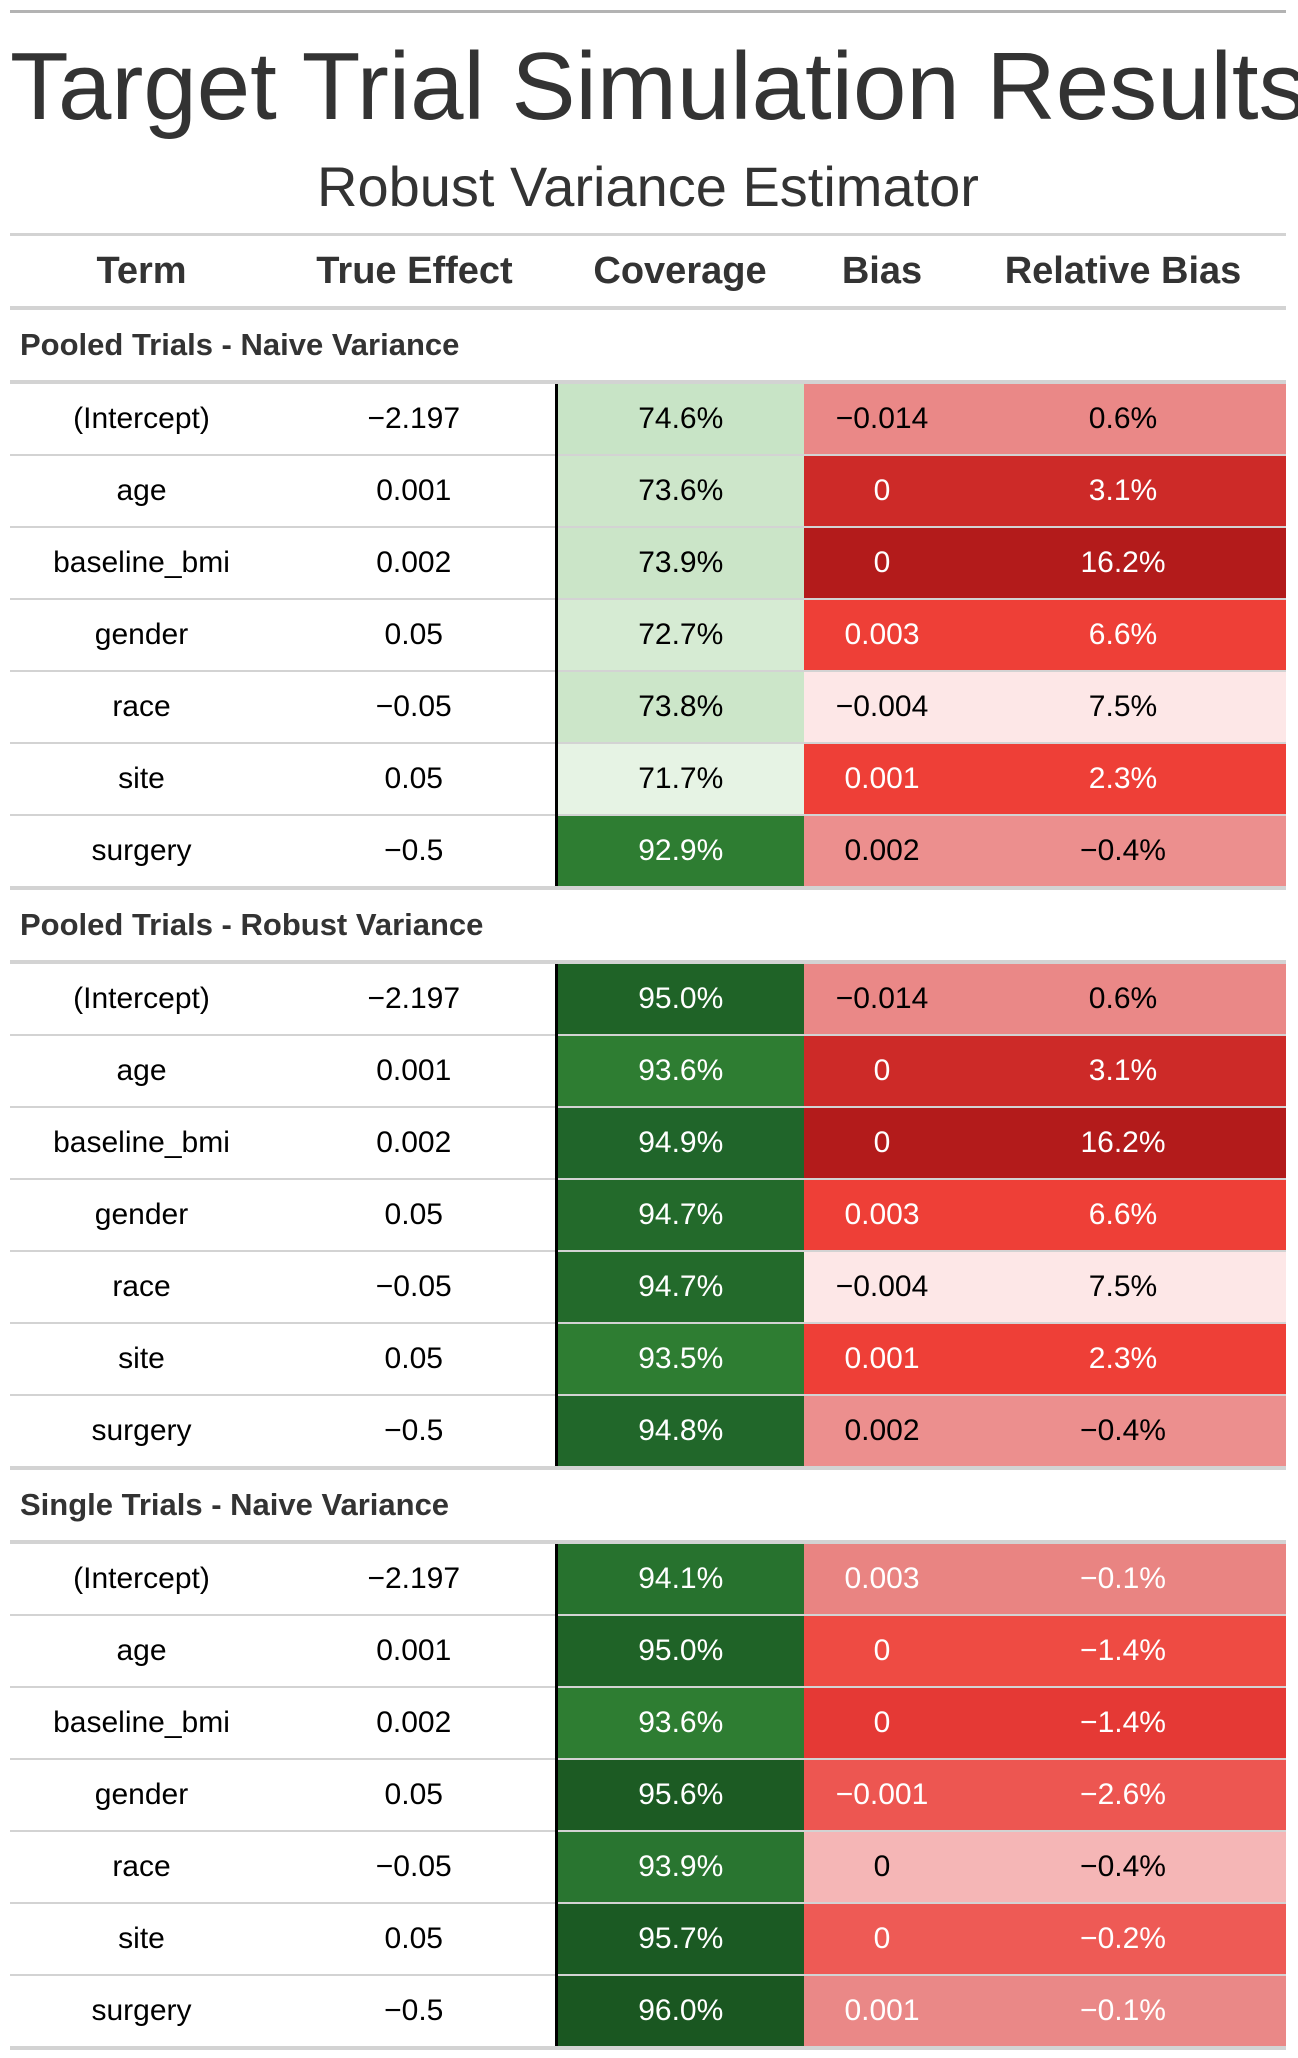  Describe the element at coordinates (414, 1143) in the screenshot. I see `true-effect-cell: 0.002` at that location.